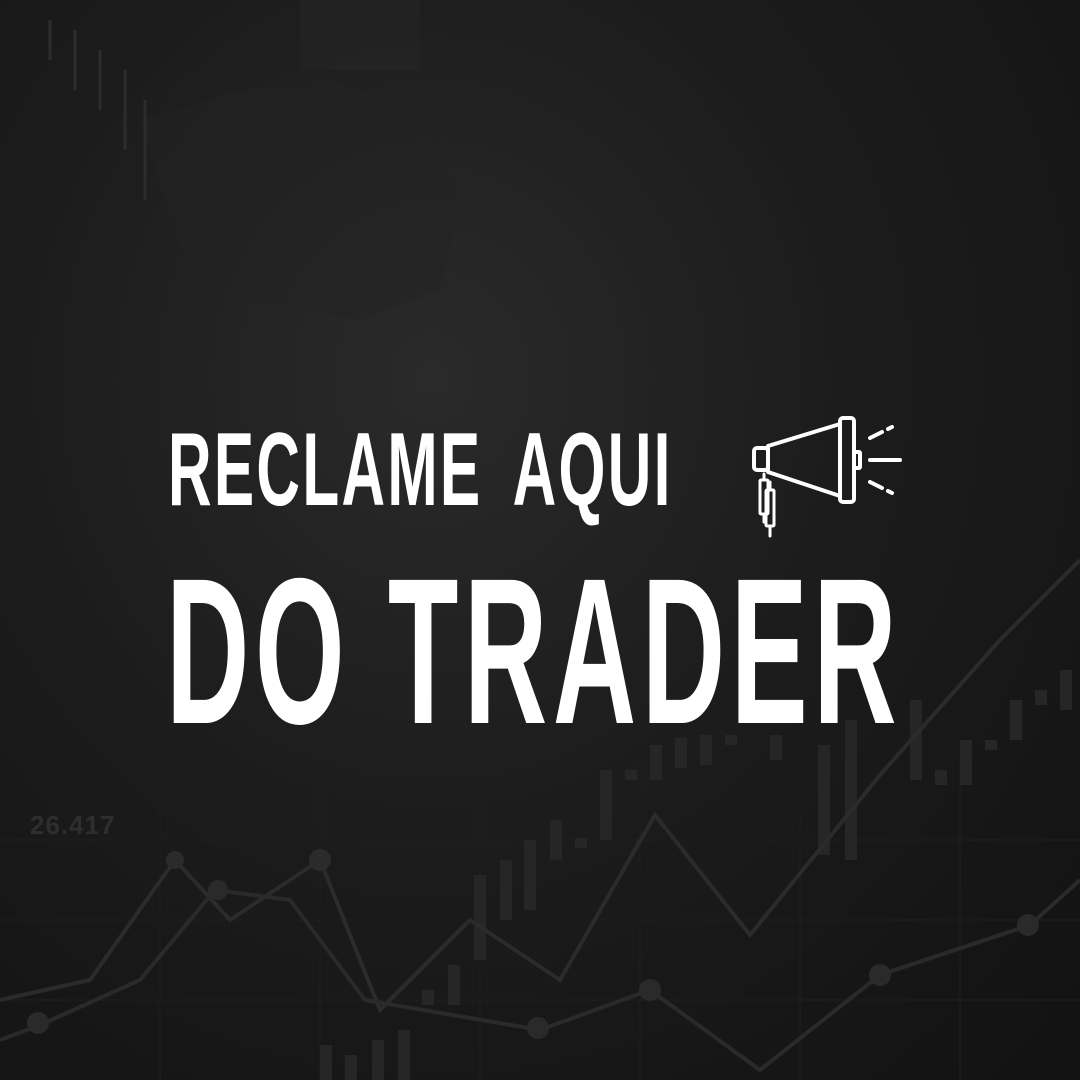  What do you see at coordinates (534, 652) in the screenshot?
I see `headline-line2: DO TRADER` at bounding box center [534, 652].